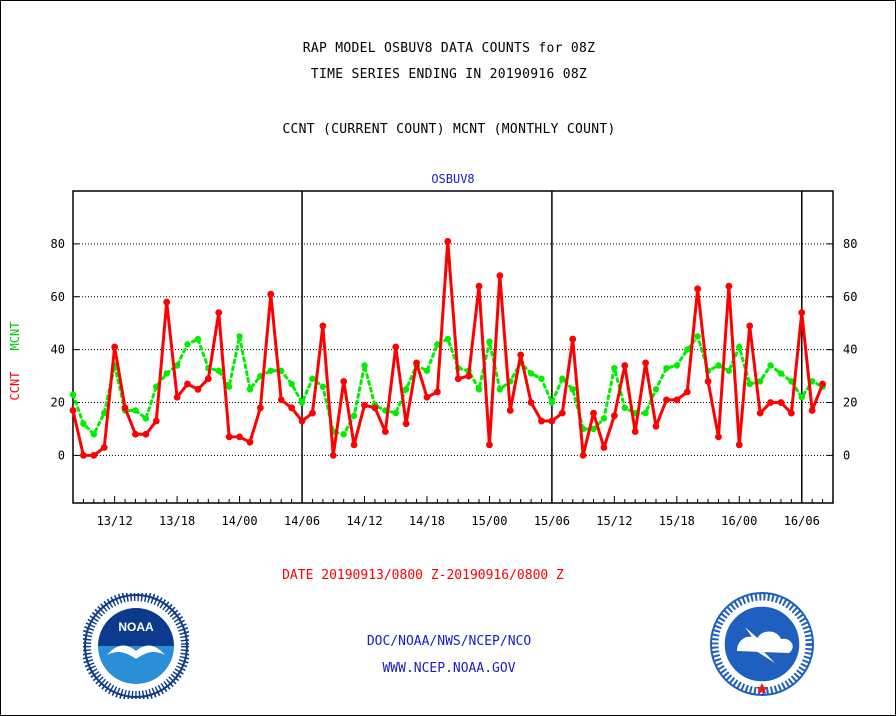  What do you see at coordinates (15, 386) in the screenshot?
I see `y-axis-label-ccnt: CCNT` at bounding box center [15, 386].